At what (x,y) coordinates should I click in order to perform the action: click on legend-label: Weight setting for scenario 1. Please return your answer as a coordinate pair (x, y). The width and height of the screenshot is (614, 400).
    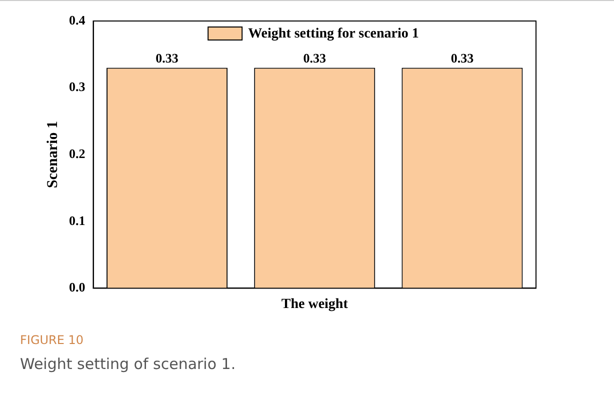
    Looking at the image, I should click on (333, 34).